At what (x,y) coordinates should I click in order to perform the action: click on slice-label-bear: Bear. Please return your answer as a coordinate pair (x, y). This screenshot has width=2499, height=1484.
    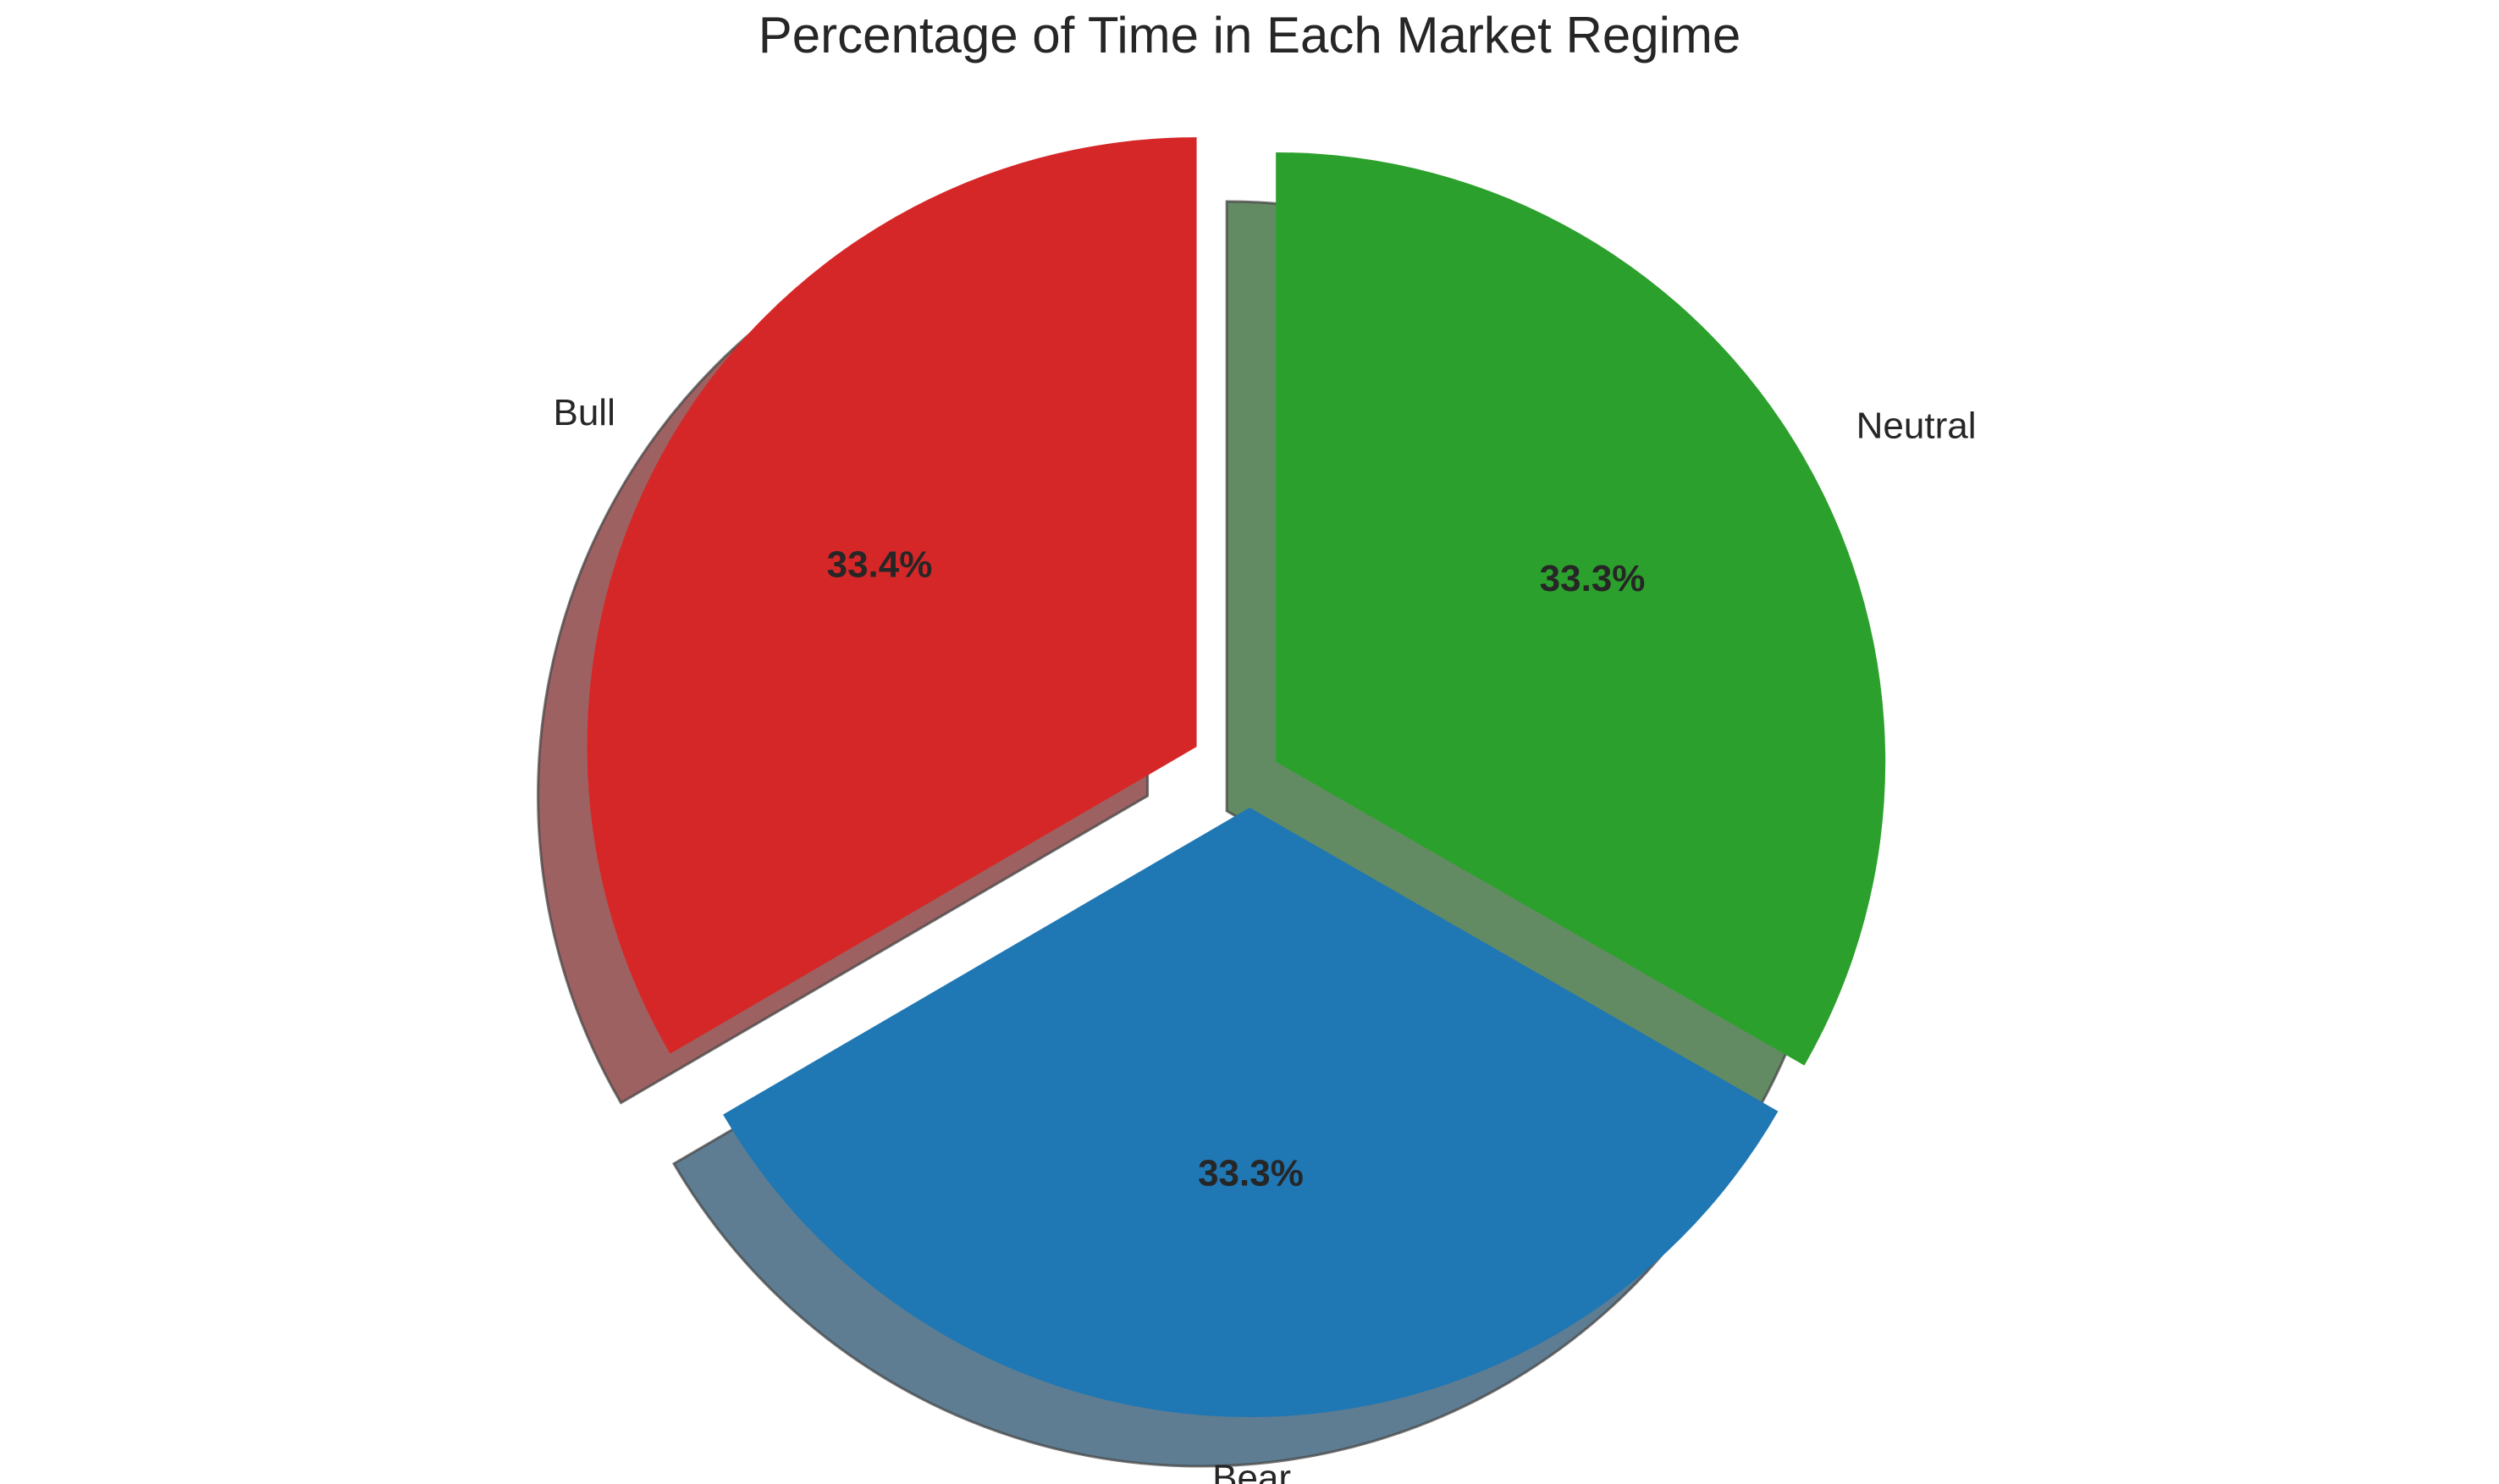
    Looking at the image, I should click on (1251, 1470).